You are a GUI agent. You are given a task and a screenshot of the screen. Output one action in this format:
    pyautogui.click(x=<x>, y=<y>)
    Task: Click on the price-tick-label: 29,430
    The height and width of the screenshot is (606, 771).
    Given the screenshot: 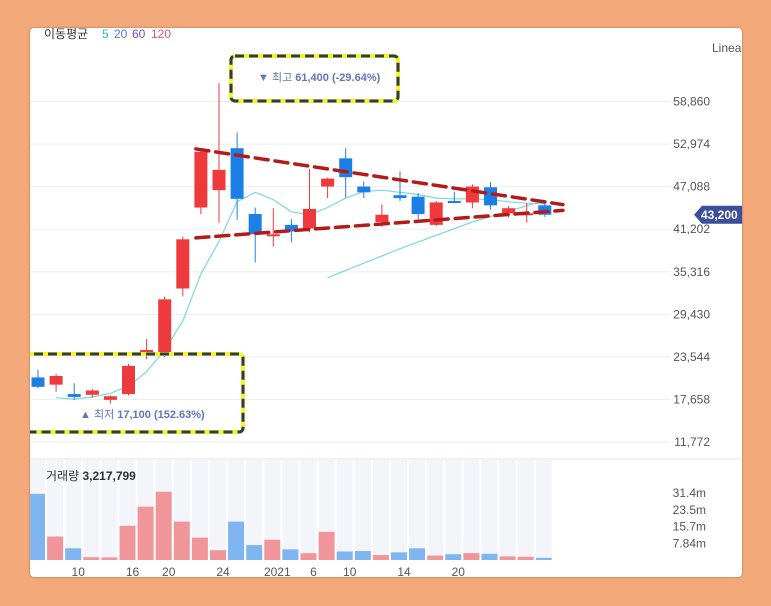 What is the action you would take?
    pyautogui.click(x=691, y=314)
    